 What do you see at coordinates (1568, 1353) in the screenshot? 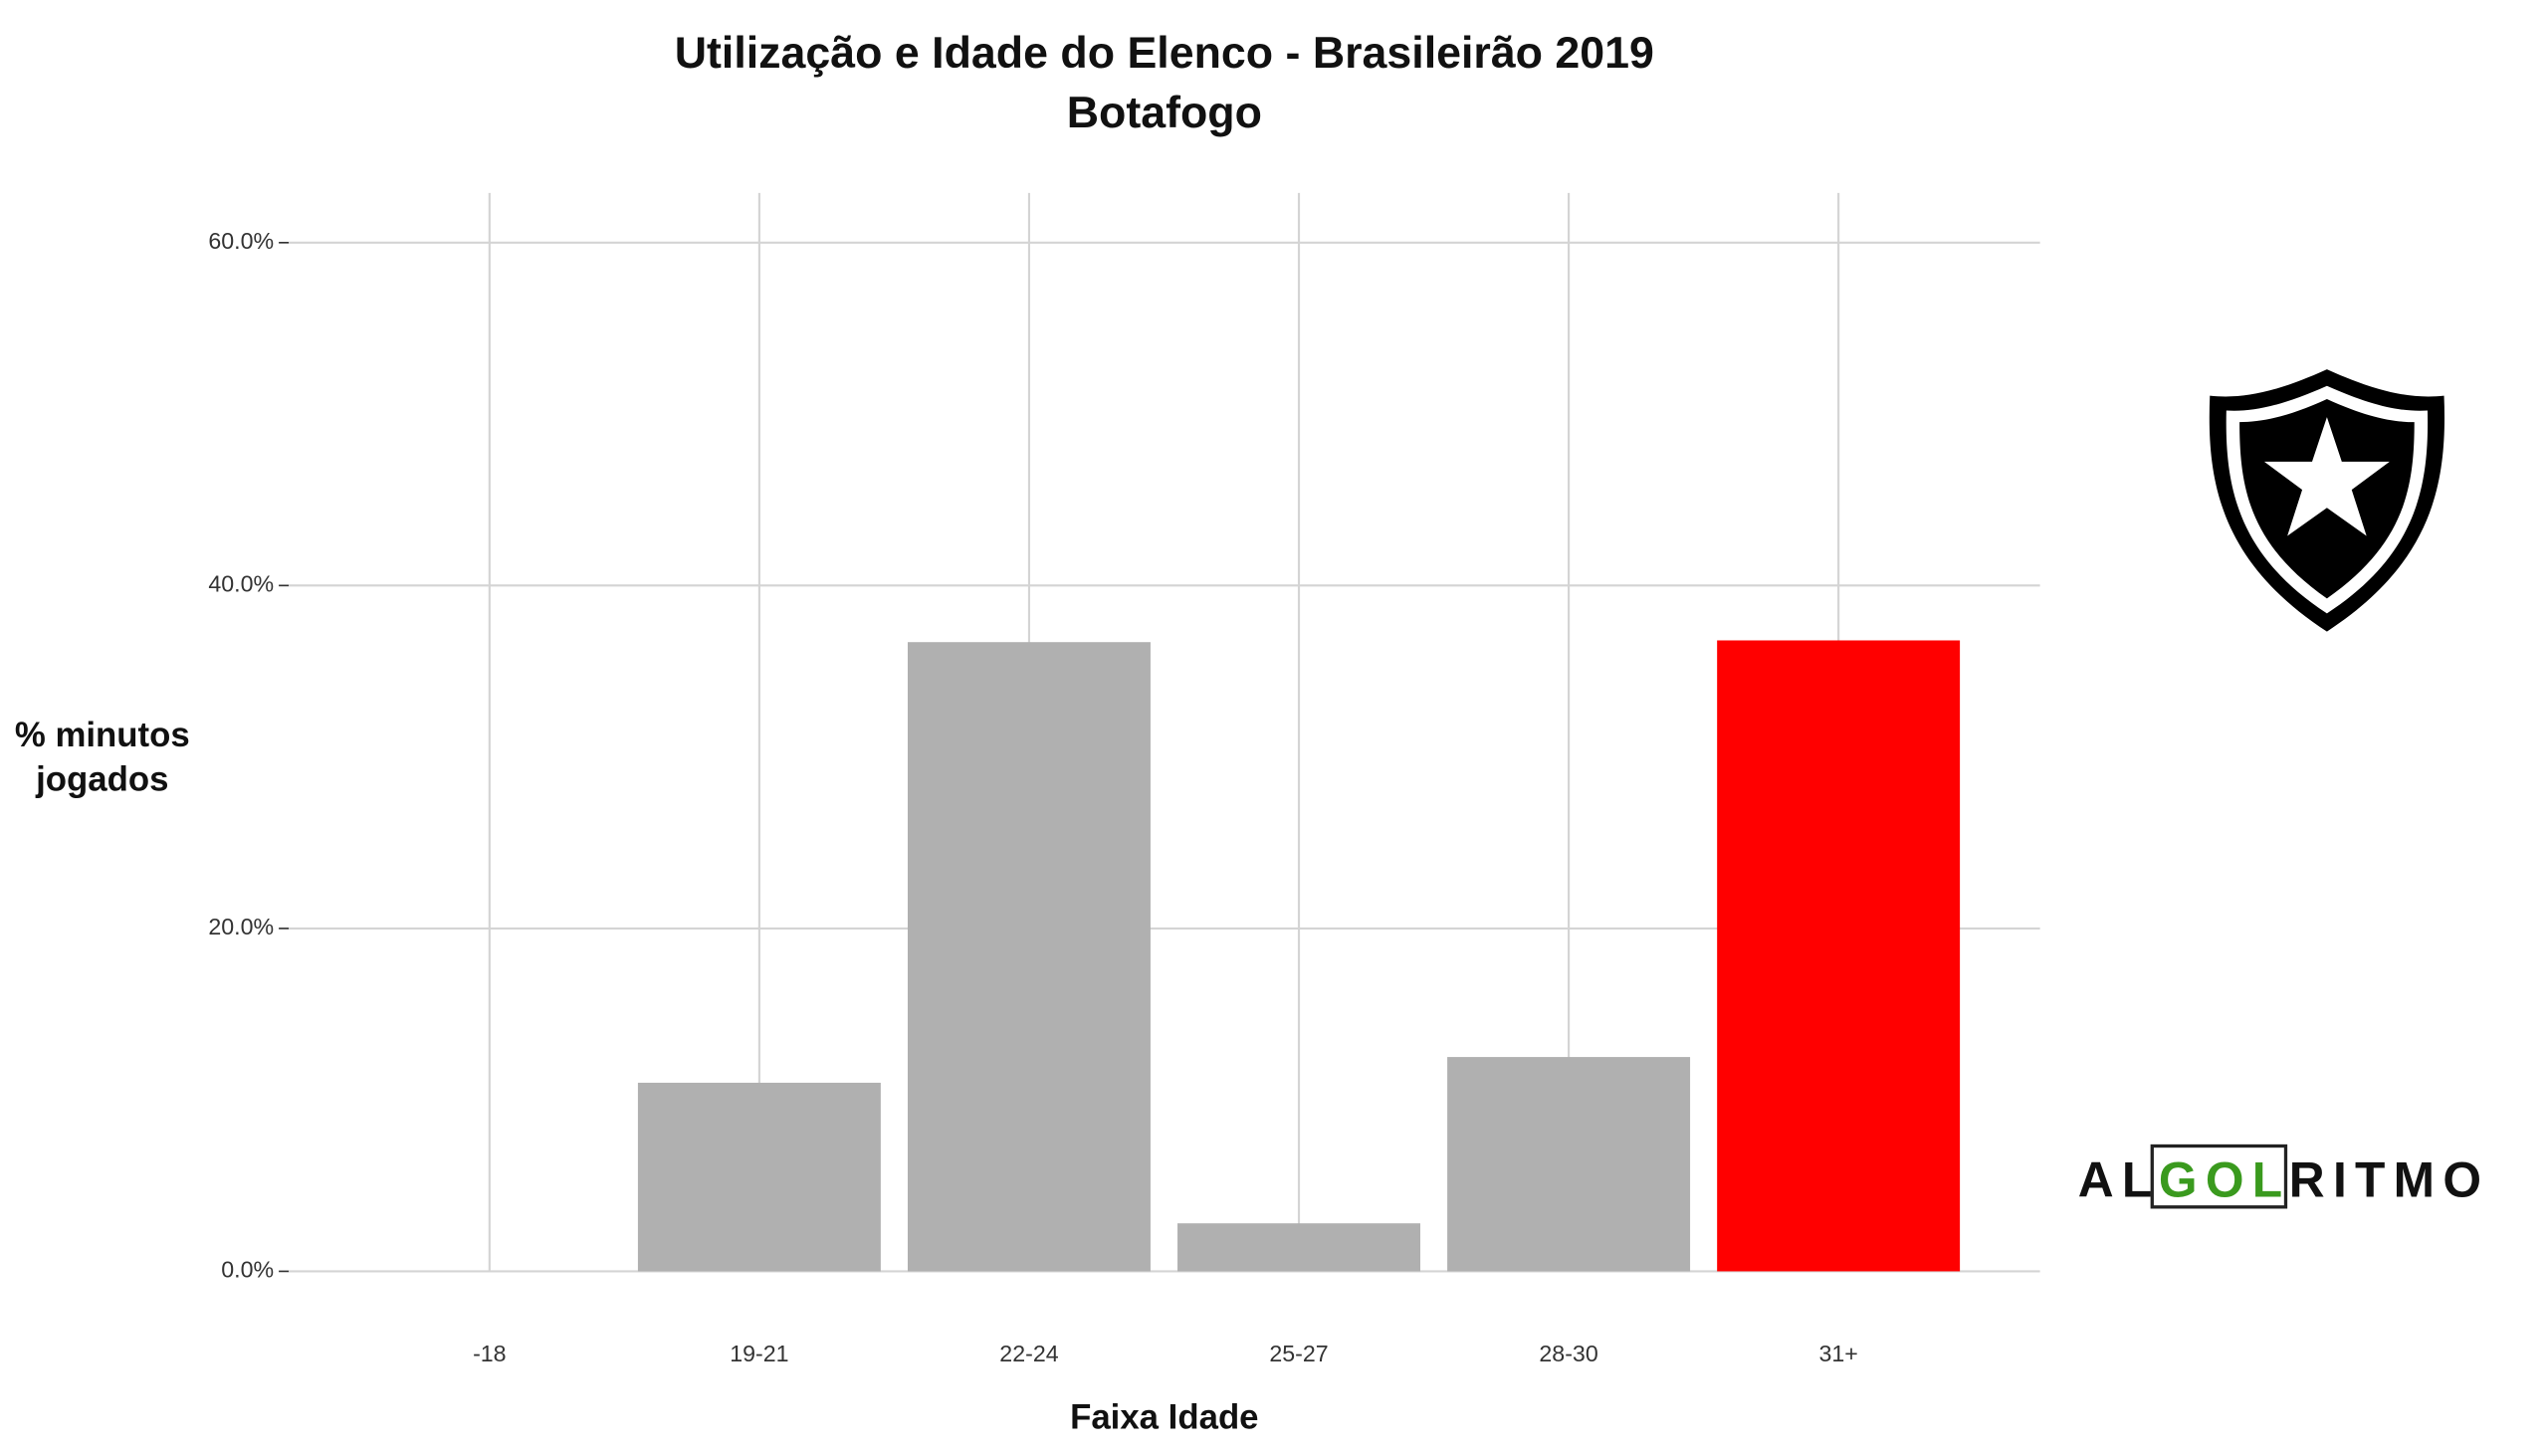
I see `x-tick-label: 28-30` at bounding box center [1568, 1353].